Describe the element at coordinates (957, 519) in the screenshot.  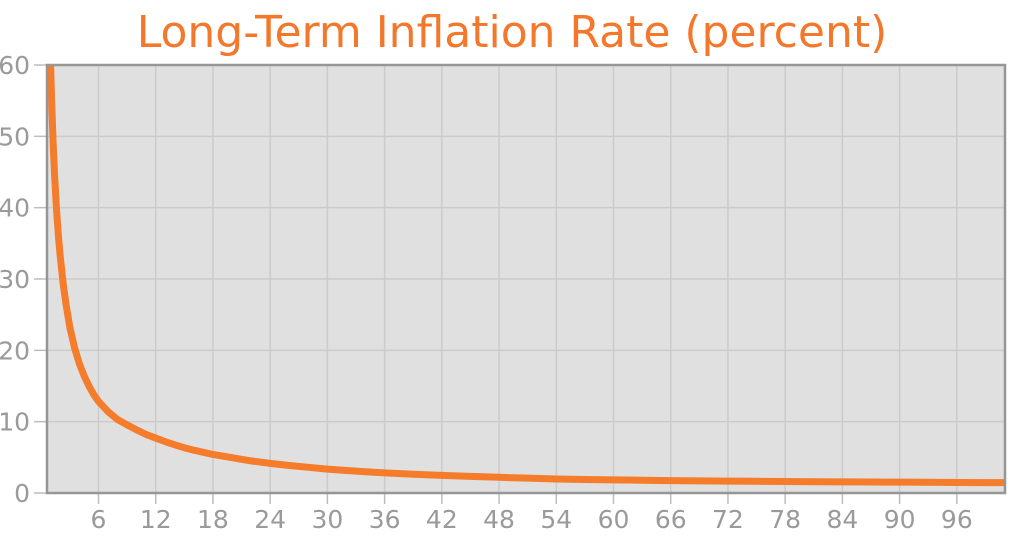
I see `x-tick-label: 96` at that location.